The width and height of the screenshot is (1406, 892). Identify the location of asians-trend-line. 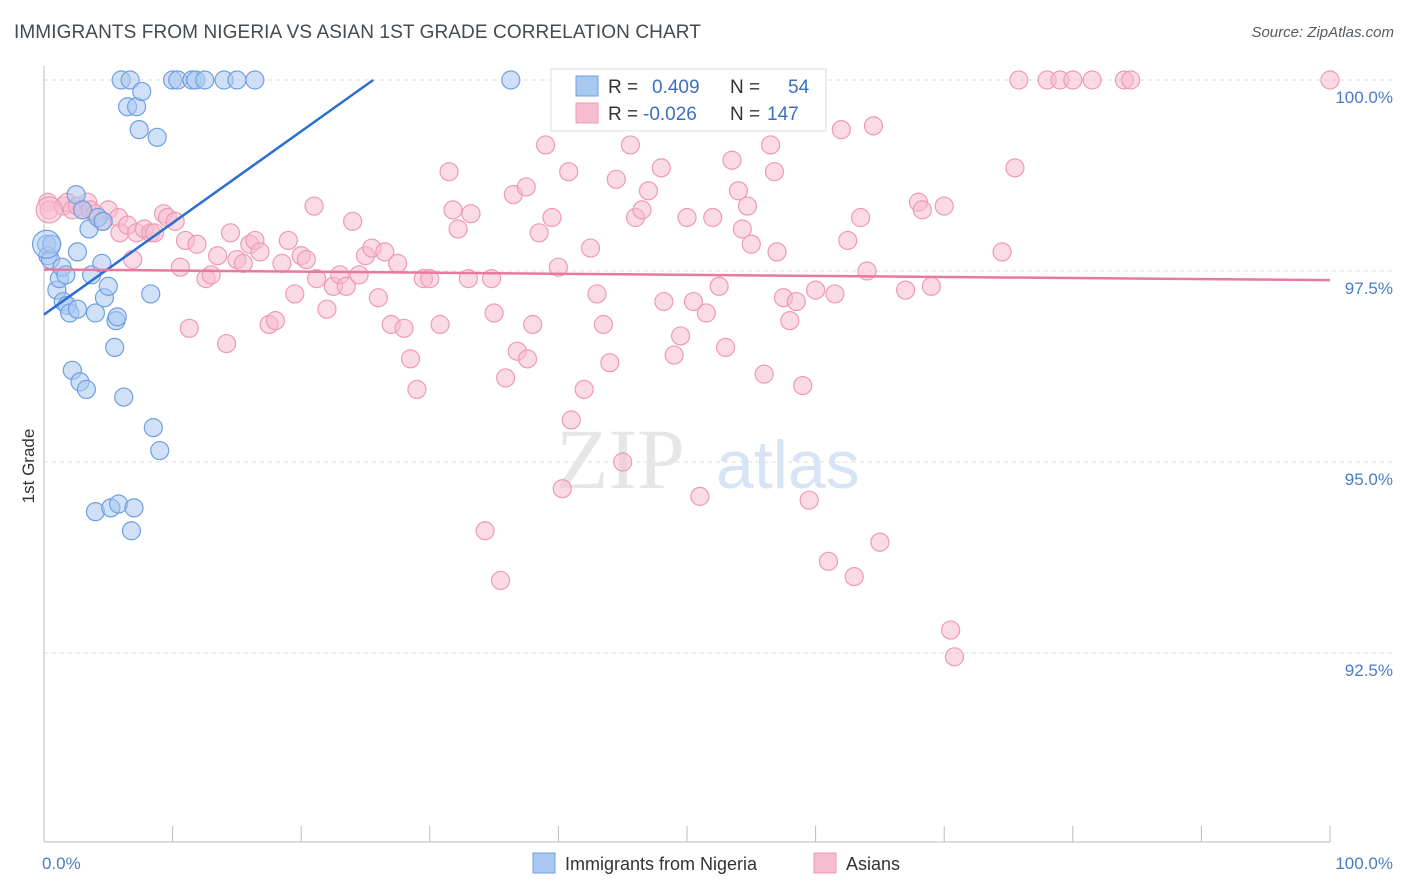
(687, 275).